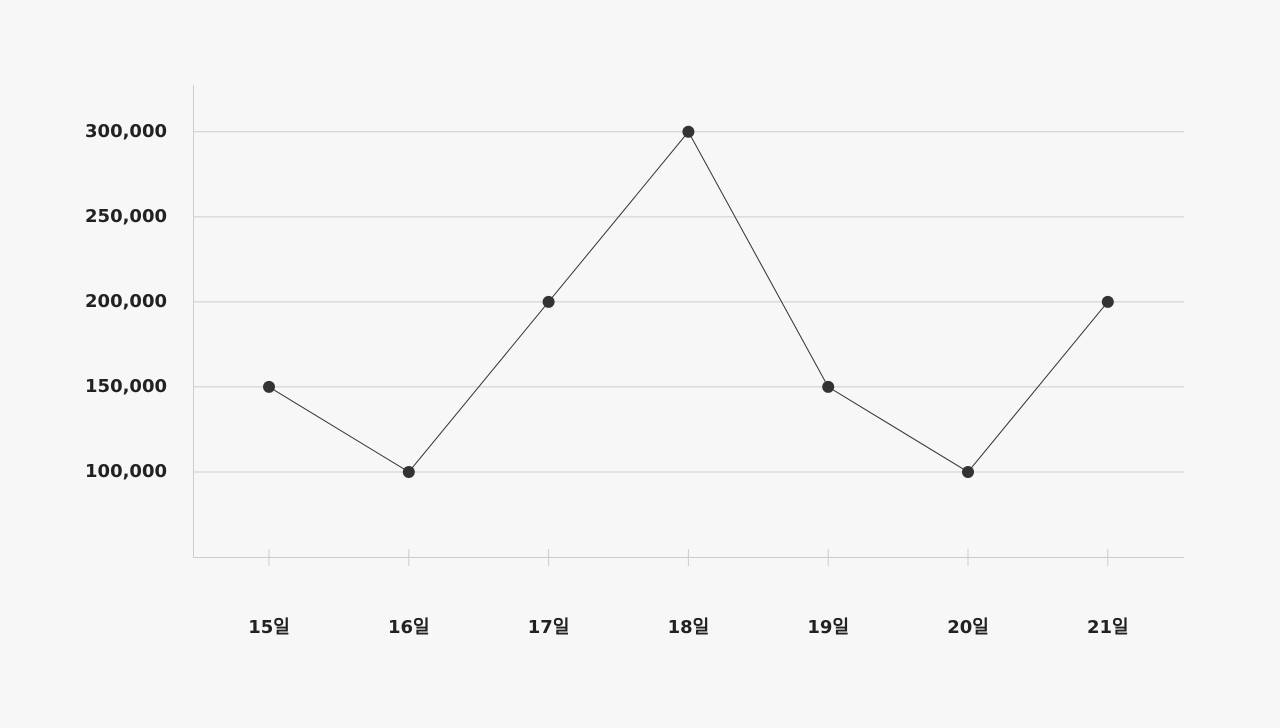 The height and width of the screenshot is (728, 1280). I want to click on y-tick-label: 200,000, so click(126, 301).